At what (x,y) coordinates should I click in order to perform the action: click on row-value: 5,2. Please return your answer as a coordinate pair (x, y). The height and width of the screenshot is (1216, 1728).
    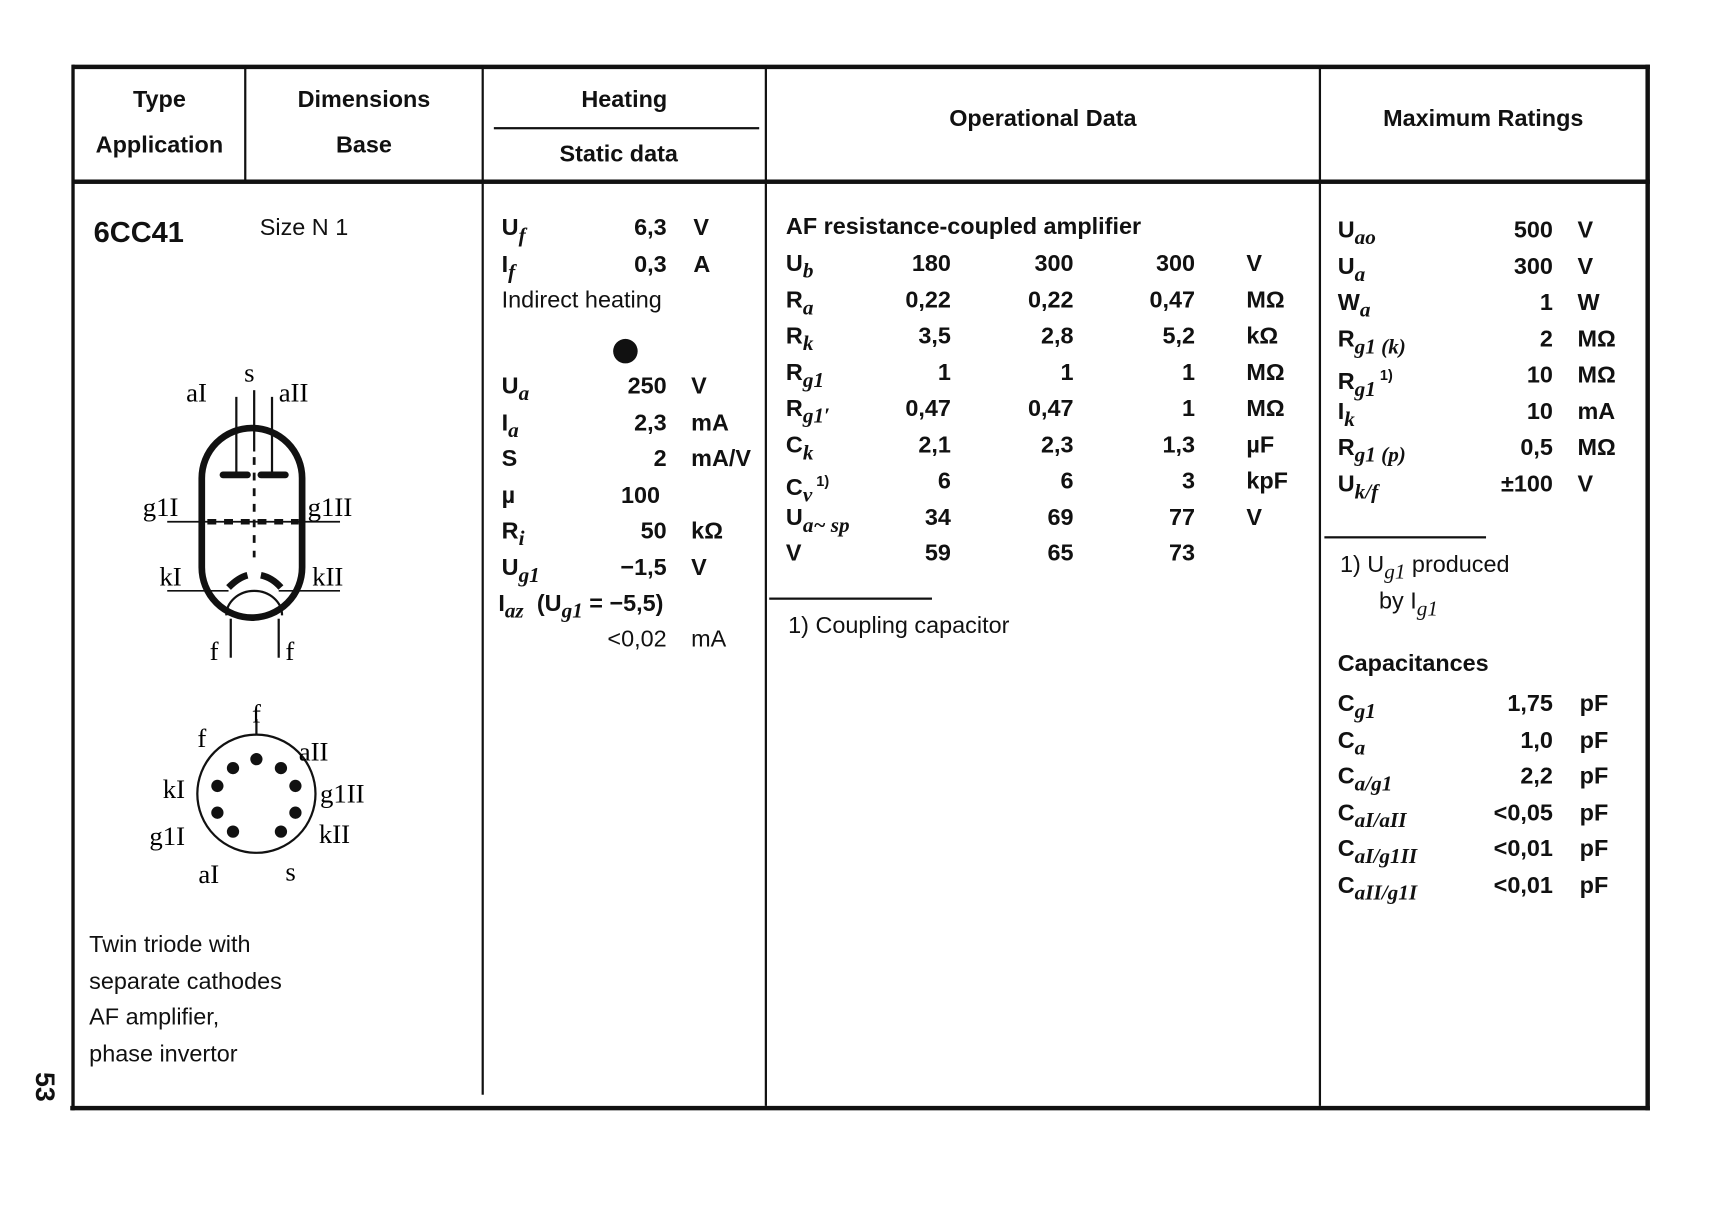
    Looking at the image, I should click on (1179, 336).